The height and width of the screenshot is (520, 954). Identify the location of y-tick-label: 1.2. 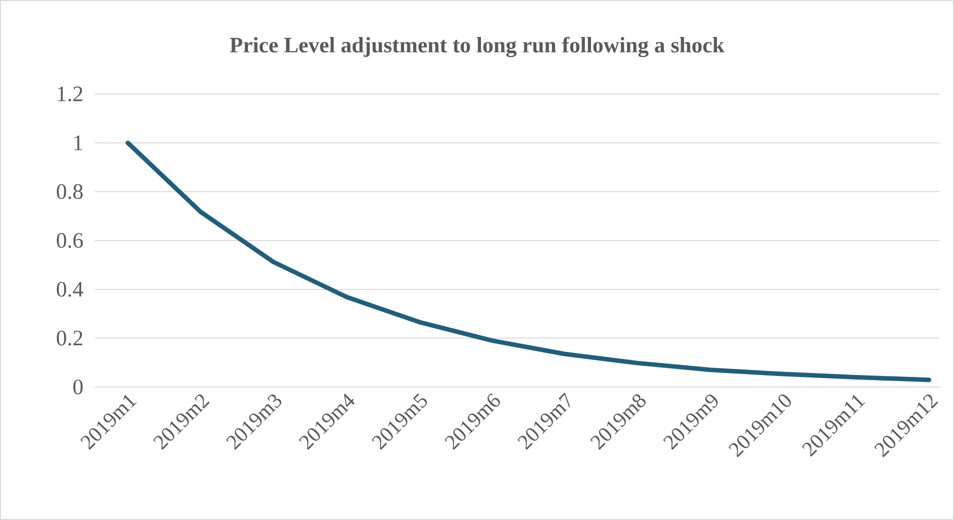
(70, 94).